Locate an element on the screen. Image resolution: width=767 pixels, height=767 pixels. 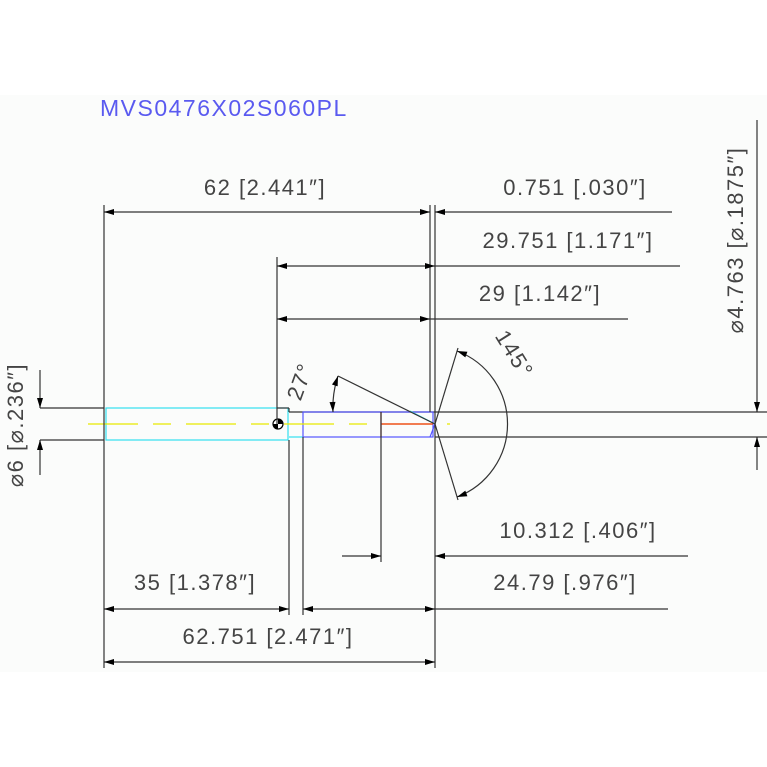
dim-29: 29 [1.142″] is located at coordinates (540, 293).